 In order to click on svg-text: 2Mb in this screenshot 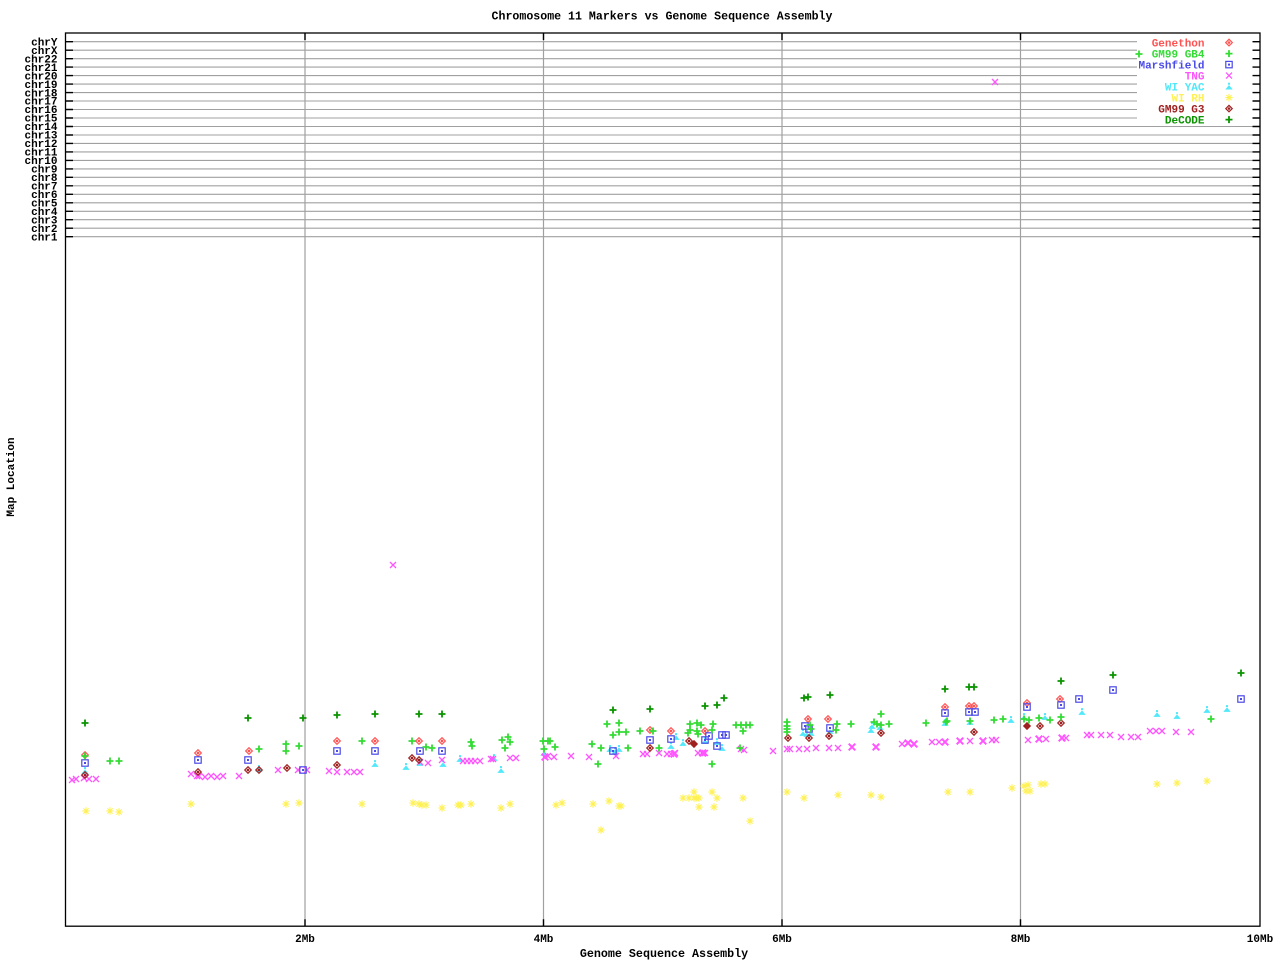, I will do `click(305, 940)`.